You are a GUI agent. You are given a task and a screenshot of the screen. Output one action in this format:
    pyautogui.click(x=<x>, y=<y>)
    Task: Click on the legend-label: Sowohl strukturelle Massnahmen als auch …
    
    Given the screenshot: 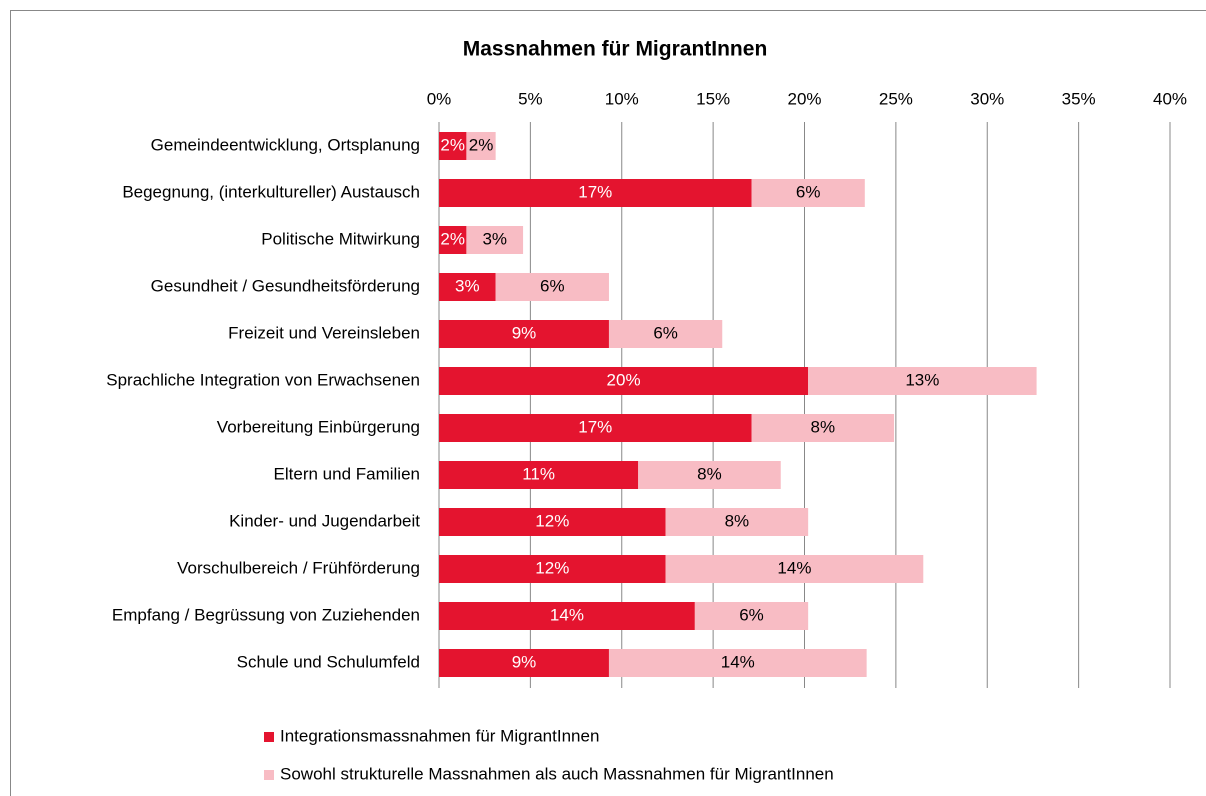 What is the action you would take?
    pyautogui.click(x=557, y=773)
    